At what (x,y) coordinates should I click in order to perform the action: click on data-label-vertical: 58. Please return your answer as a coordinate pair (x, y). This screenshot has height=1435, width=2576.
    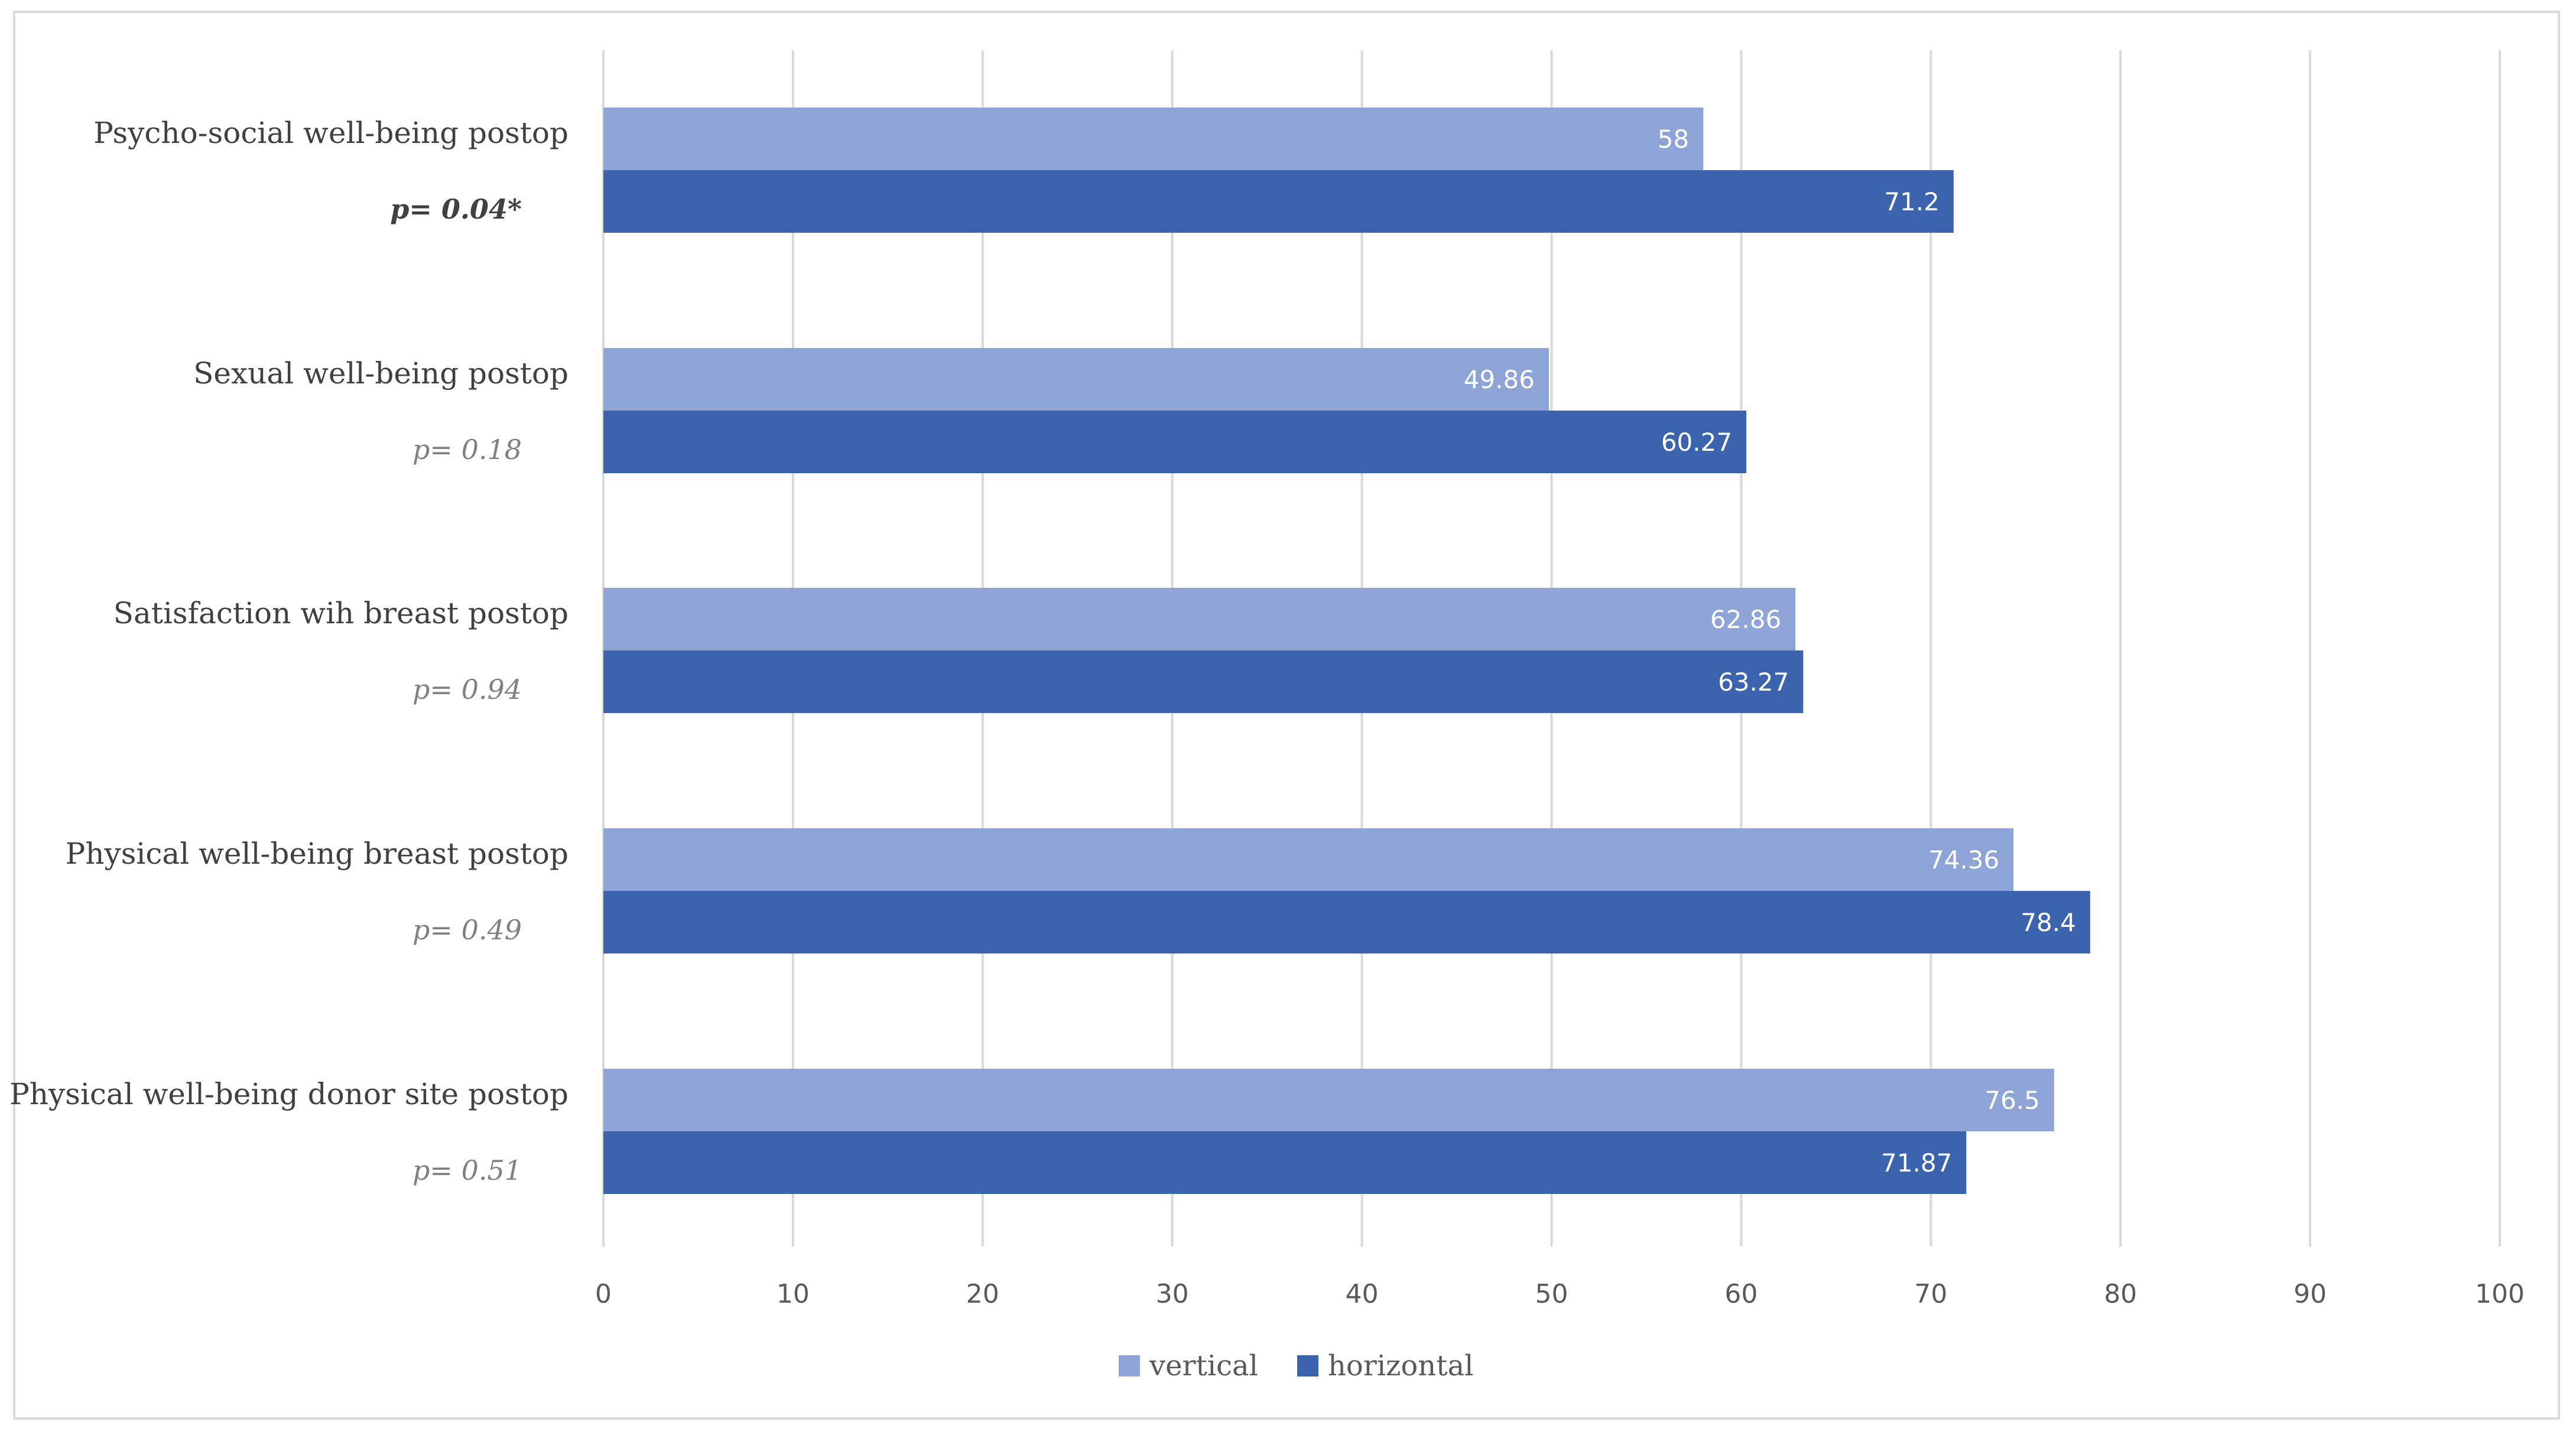
    Looking at the image, I should click on (1673, 139).